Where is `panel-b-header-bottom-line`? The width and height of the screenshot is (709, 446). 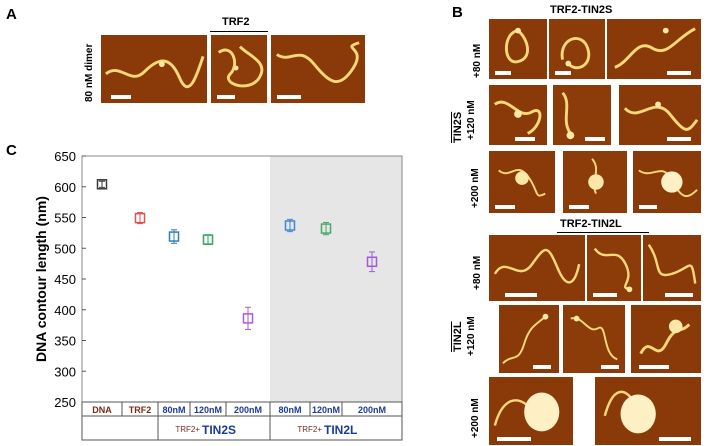 panel-b-header-bottom-line is located at coordinates (603, 232).